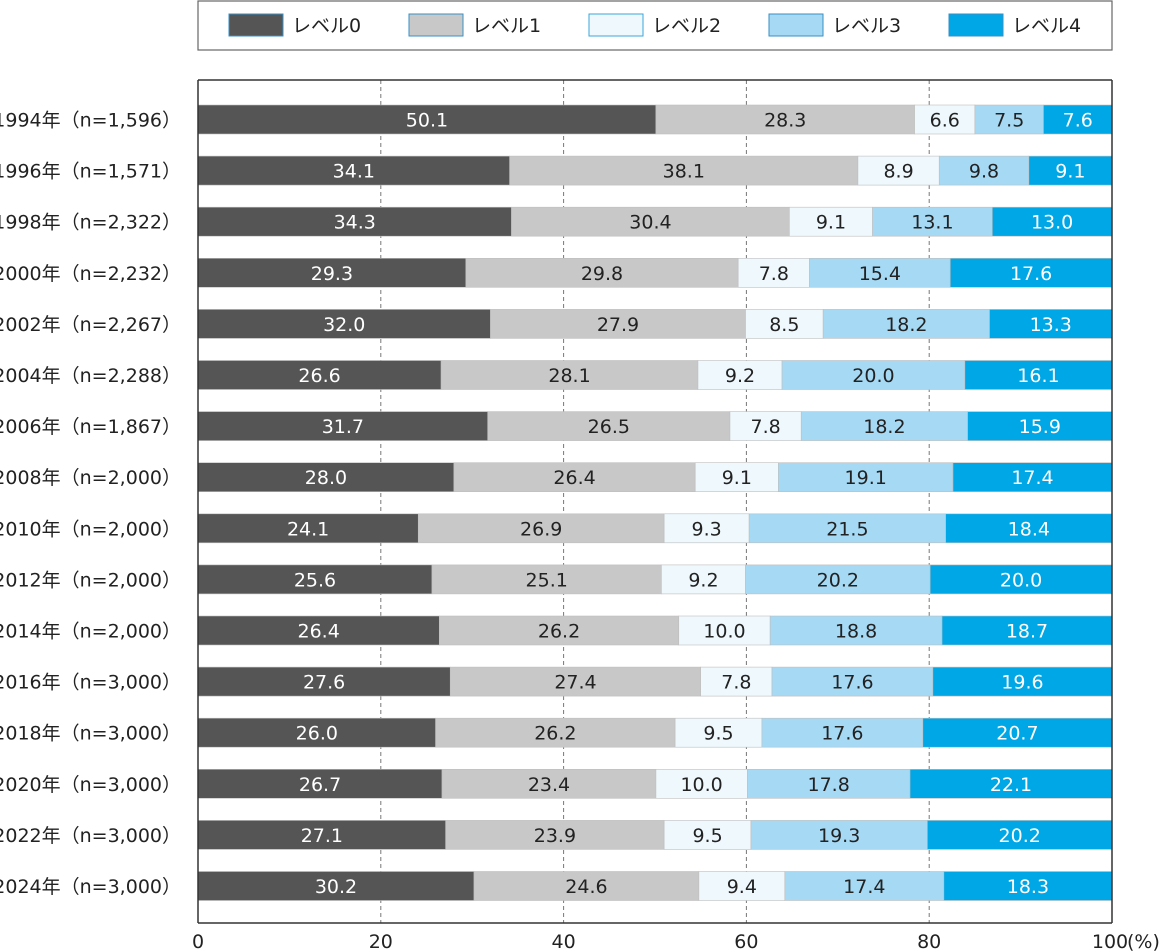  What do you see at coordinates (326, 26) in the screenshot?
I see `legend-label-0: レベル0` at bounding box center [326, 26].